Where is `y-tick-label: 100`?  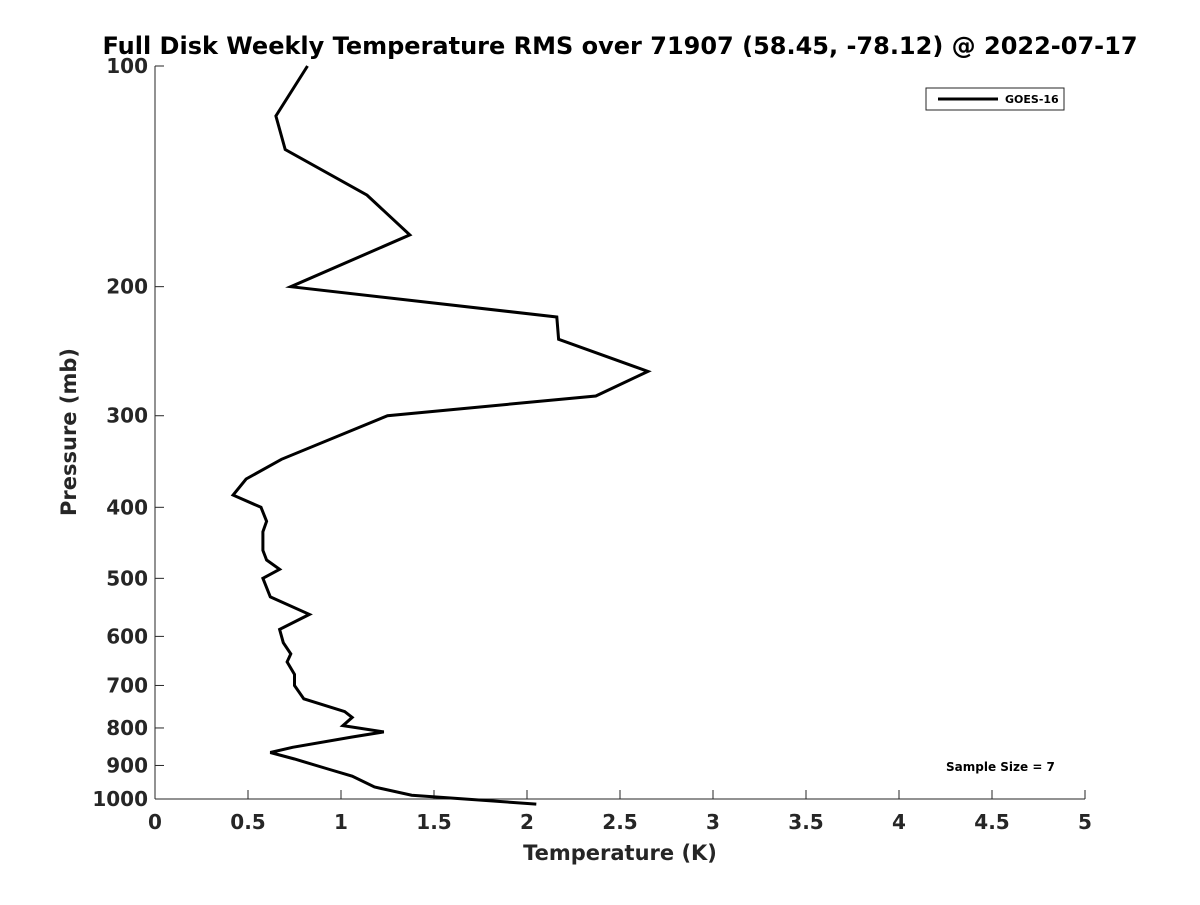
y-tick-label: 100 is located at coordinates (127, 66).